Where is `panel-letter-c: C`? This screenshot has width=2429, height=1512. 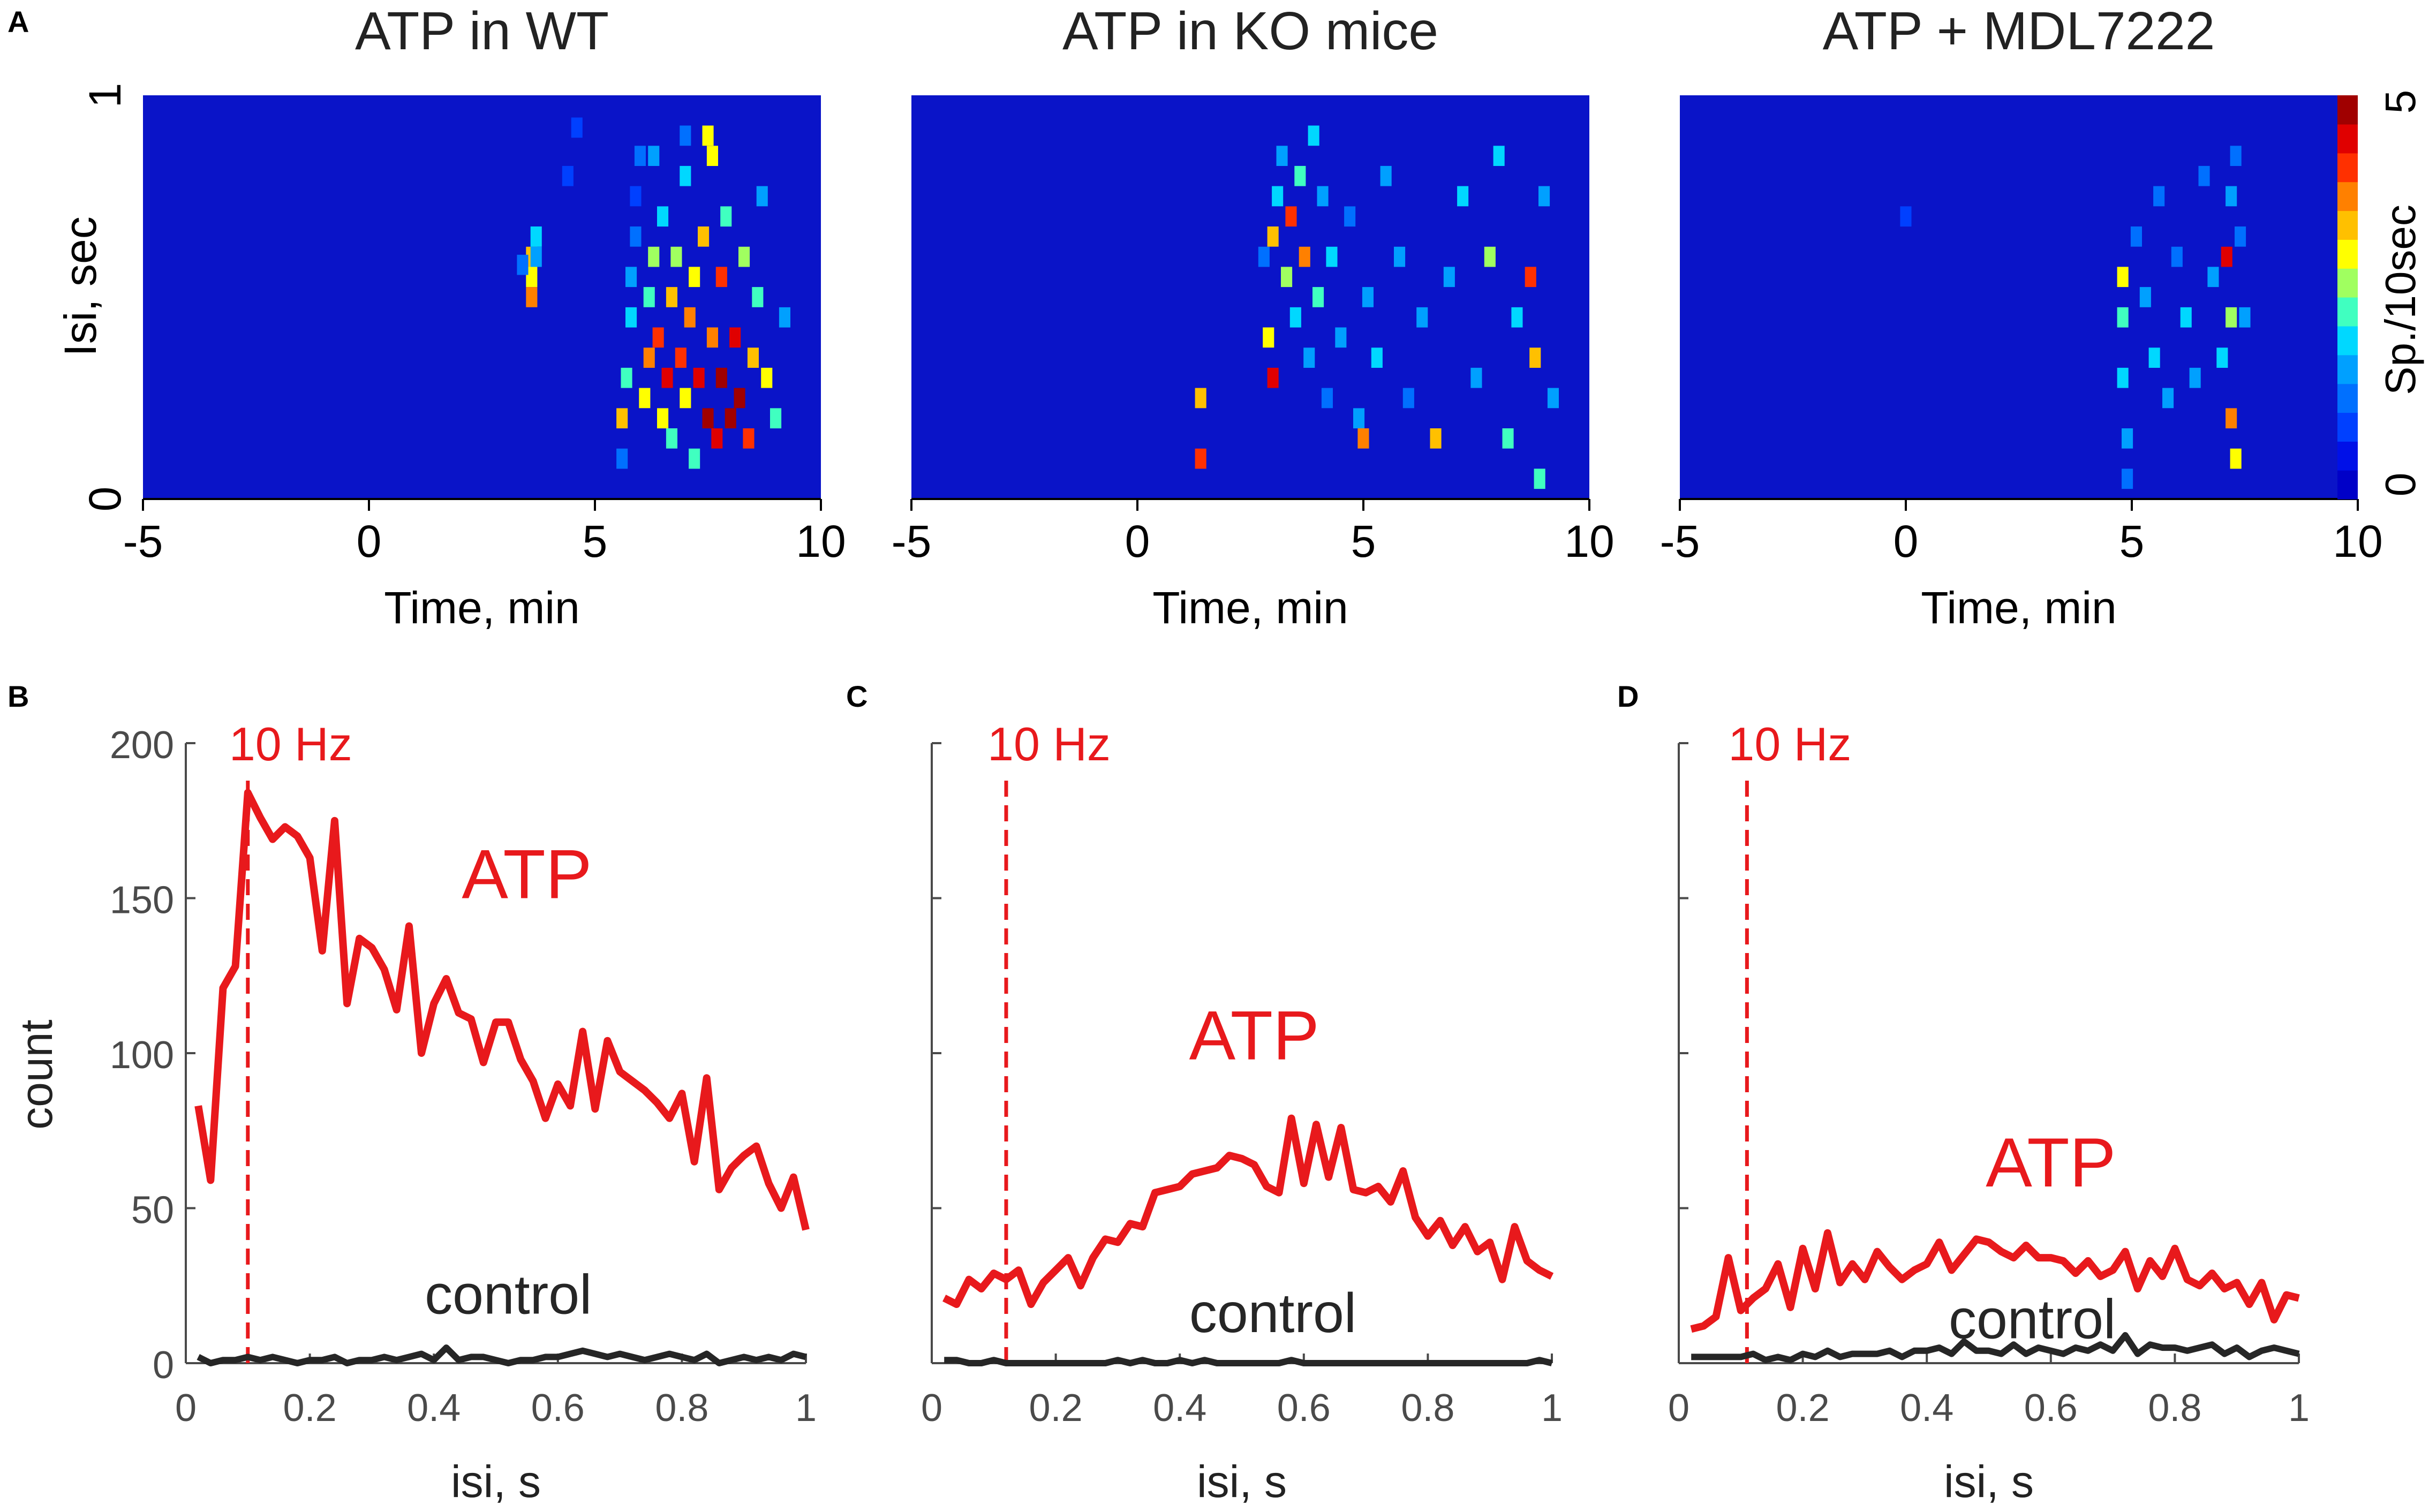
panel-letter-c: C is located at coordinates (857, 696).